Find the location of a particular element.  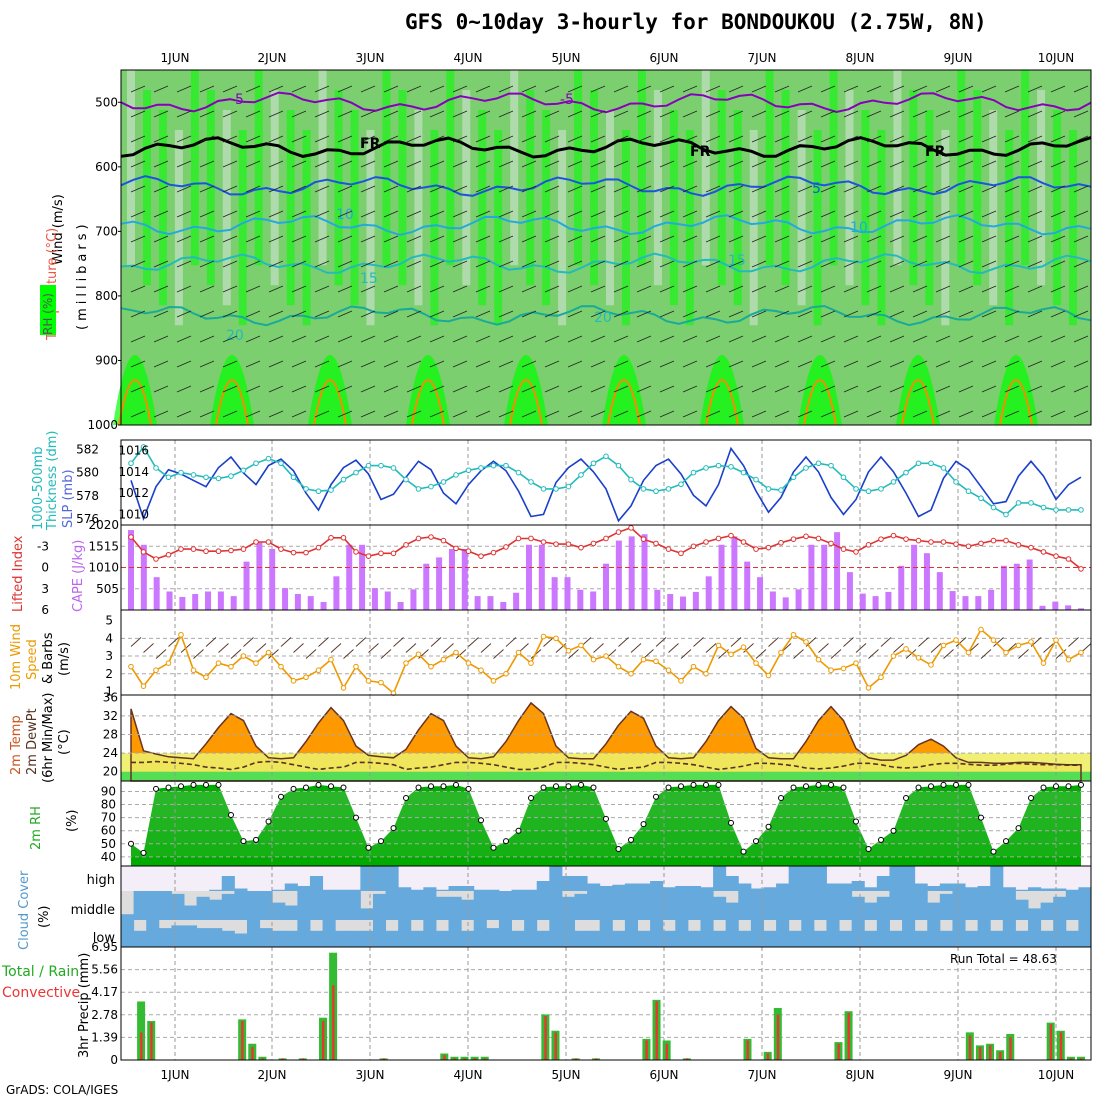

precip-tick-label: 6.95 is located at coordinates (104, 947).